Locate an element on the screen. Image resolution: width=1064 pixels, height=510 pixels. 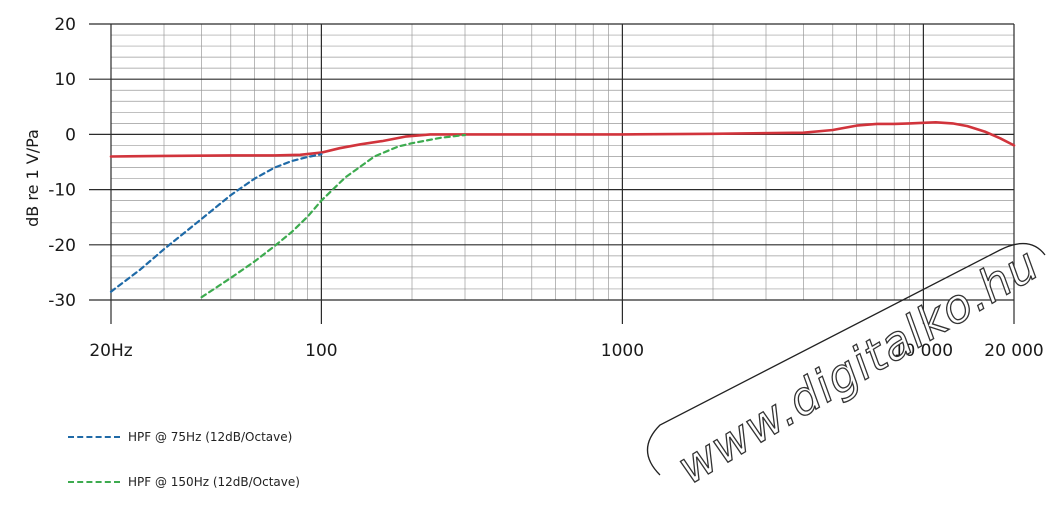
x-tick-label: 20 000 is located at coordinates (1013, 351).